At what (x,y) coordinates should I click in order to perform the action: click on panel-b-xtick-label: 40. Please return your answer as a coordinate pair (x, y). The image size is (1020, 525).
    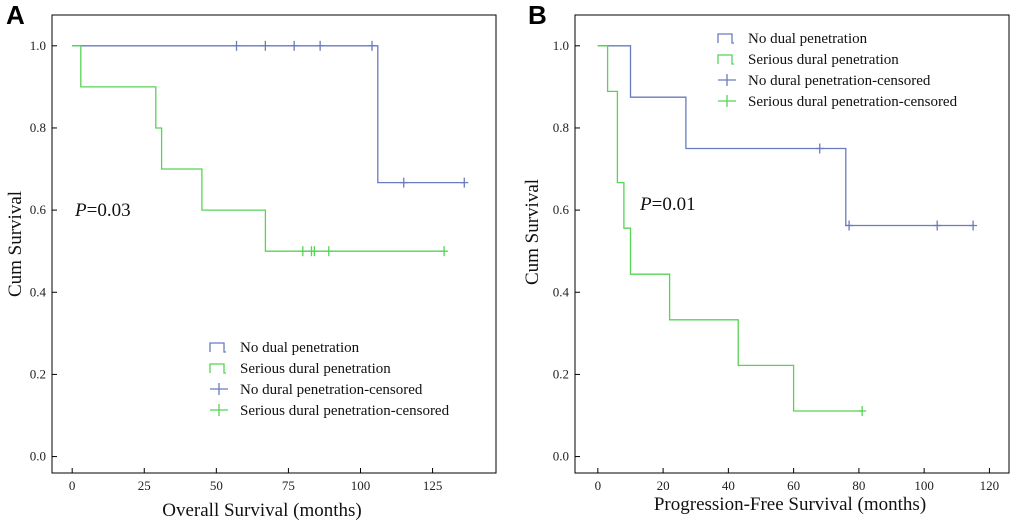
    Looking at the image, I should click on (728, 485).